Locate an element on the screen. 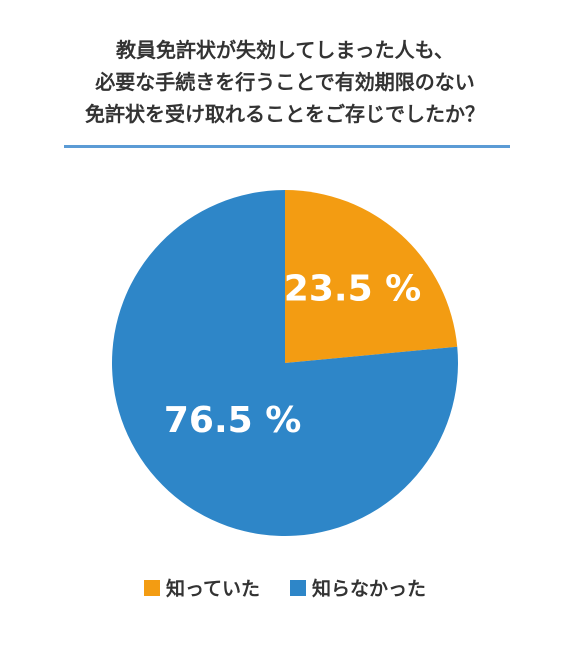 The image size is (570, 654). legend-swatch-did-not-know is located at coordinates (298, 587).